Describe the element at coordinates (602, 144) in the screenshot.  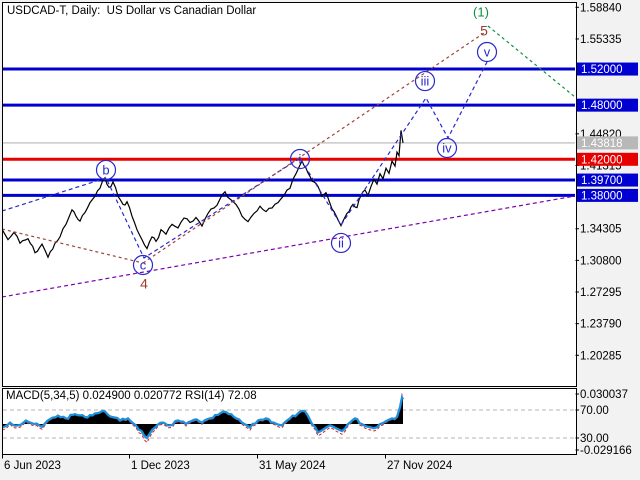
I see `svg-text: 1.43818` at that location.